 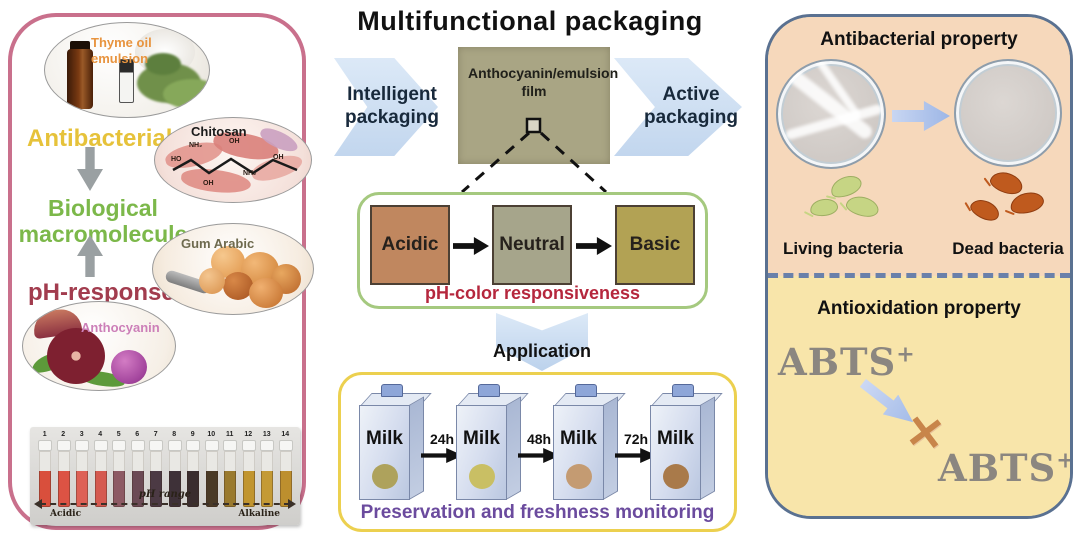 I want to click on right-arrow-icon, so click(x=594, y=246).